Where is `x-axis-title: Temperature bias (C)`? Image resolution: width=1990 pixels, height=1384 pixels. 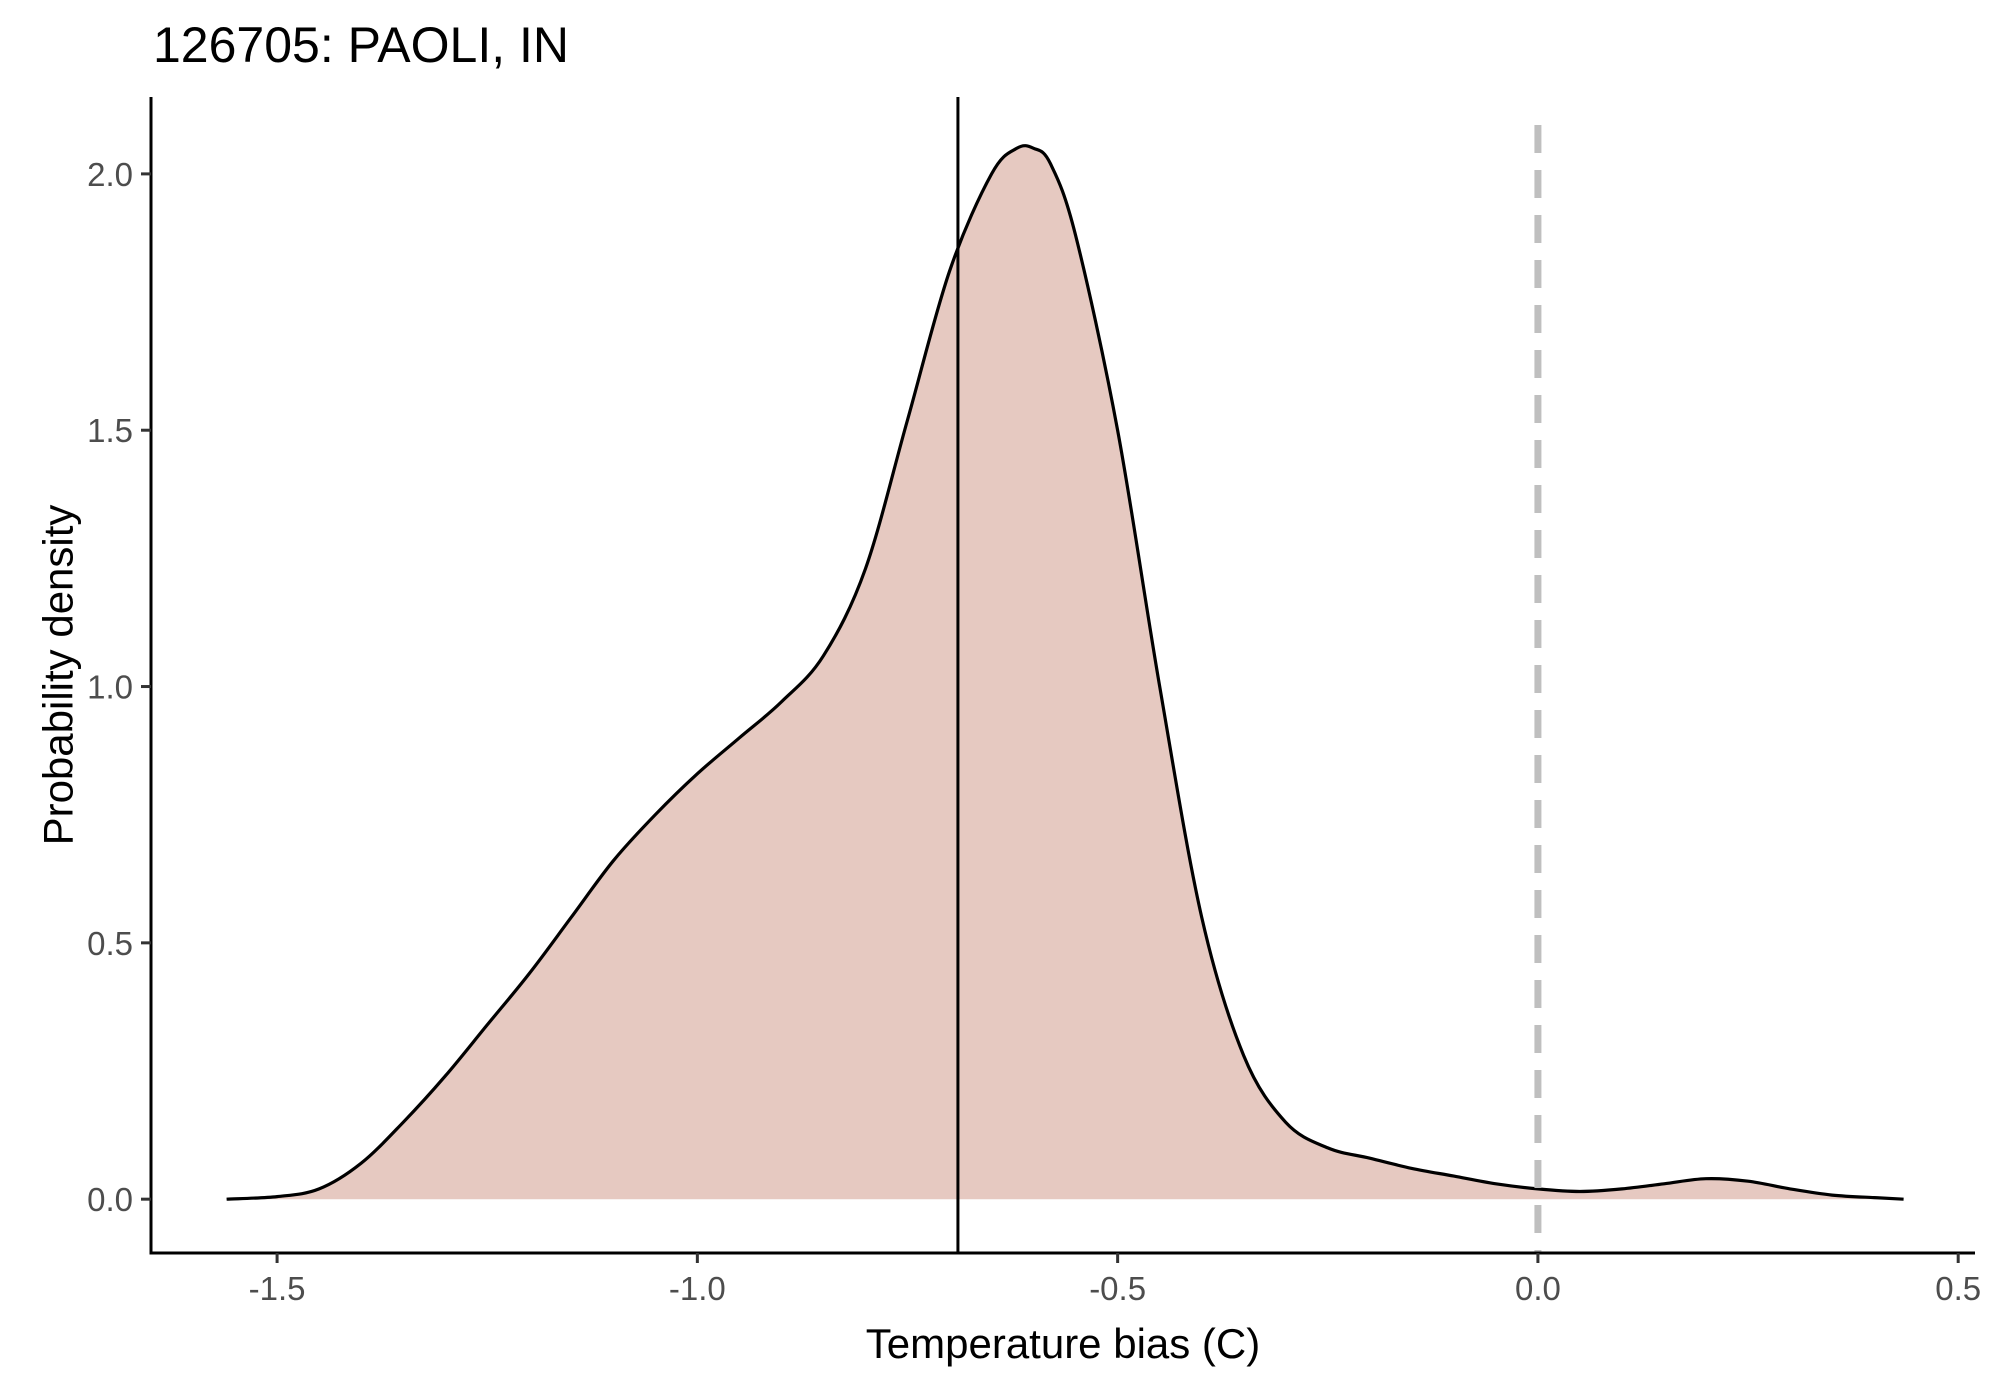 x-axis-title: Temperature bias (C) is located at coordinates (1063, 1343).